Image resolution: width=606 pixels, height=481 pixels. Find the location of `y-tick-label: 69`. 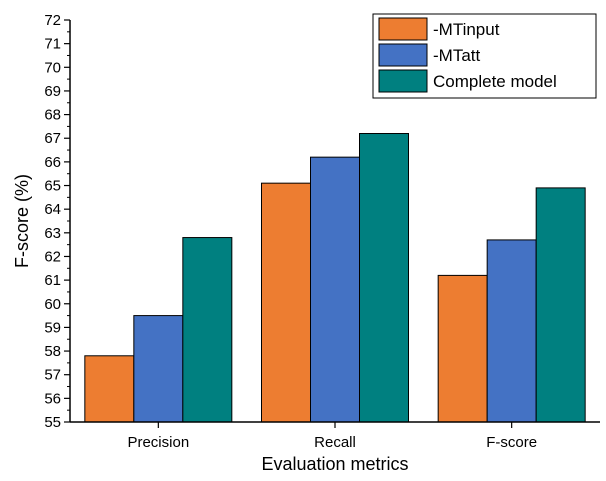

y-tick-label: 69 is located at coordinates (52, 91).